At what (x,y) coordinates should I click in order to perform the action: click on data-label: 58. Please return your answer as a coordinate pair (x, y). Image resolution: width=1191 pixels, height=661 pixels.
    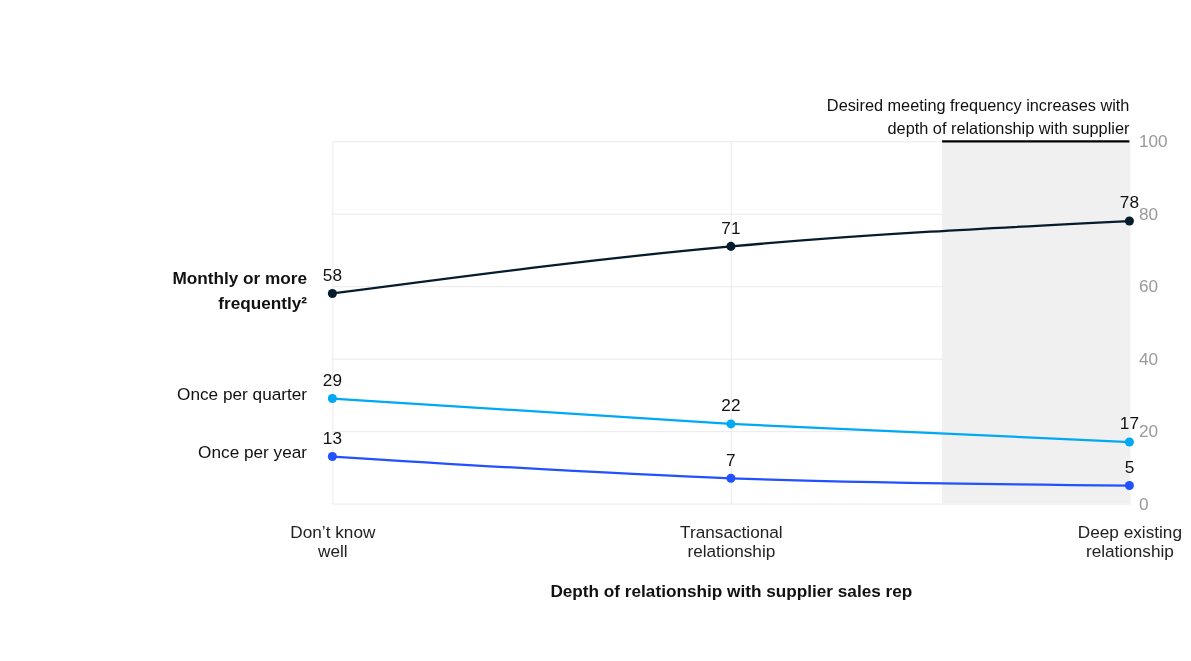
    Looking at the image, I should click on (332, 274).